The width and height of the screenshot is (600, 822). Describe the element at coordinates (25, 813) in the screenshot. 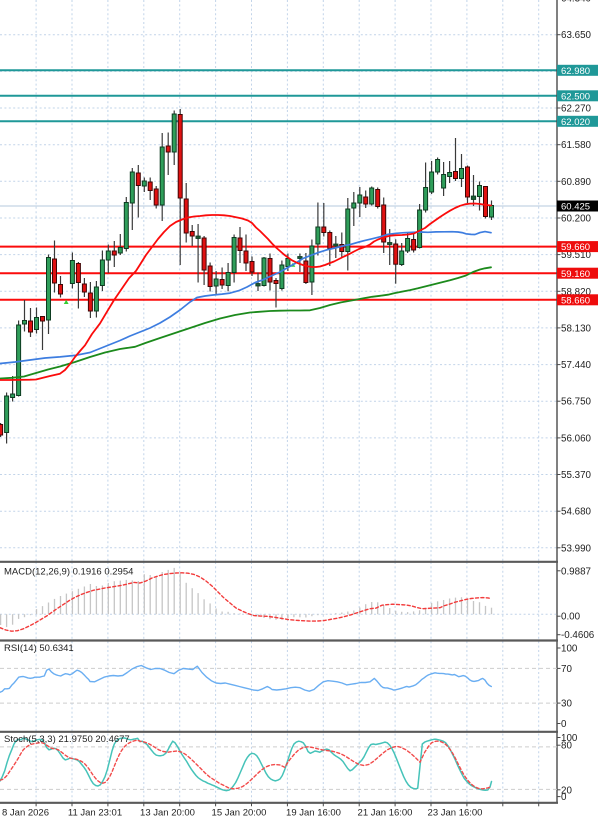

I see `svg-text: 8 Jan 2026` at that location.